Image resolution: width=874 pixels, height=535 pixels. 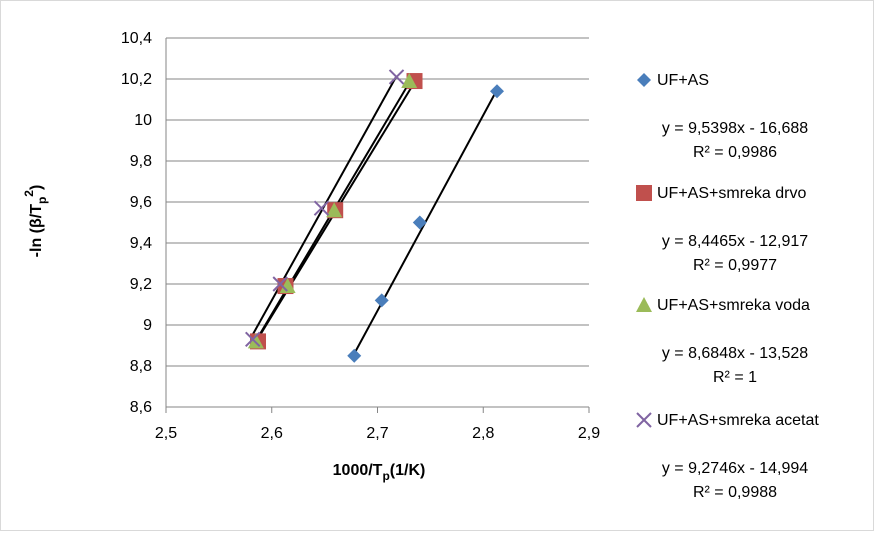 What do you see at coordinates (143, 120) in the screenshot?
I see `y-tick-label: 10` at bounding box center [143, 120].